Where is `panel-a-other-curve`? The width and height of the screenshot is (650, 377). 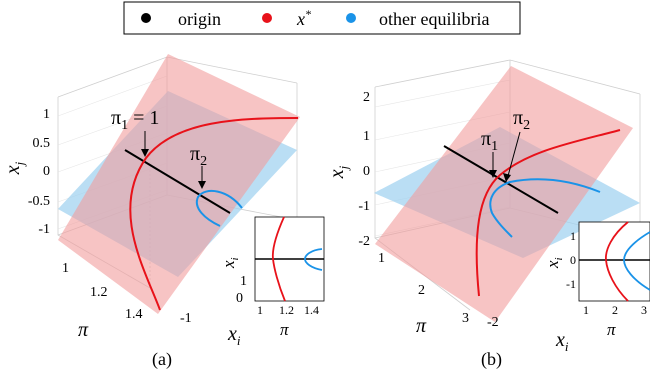 panel-a-other-curve is located at coordinates (219, 208).